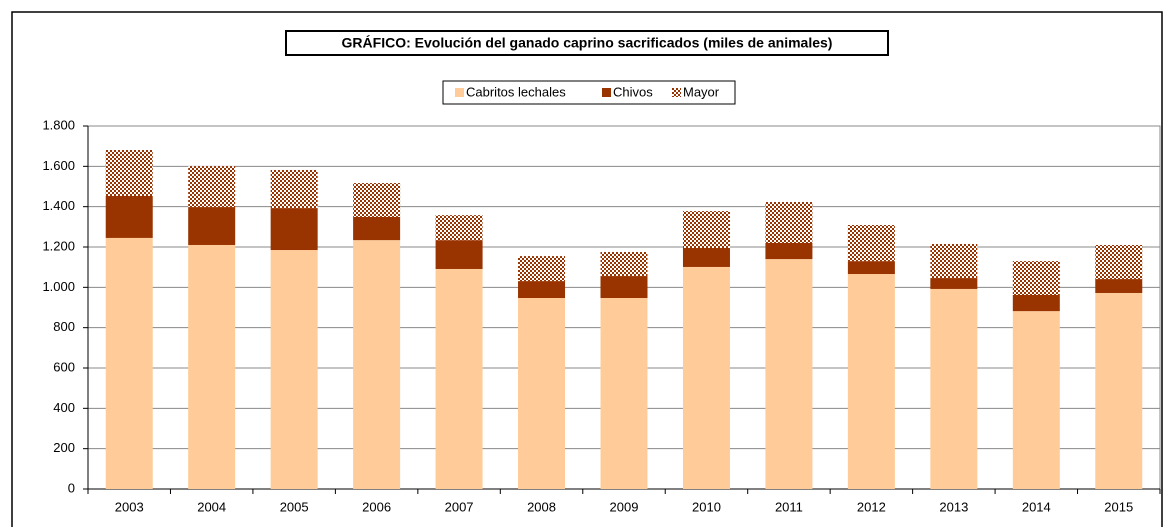 The height and width of the screenshot is (527, 1173). What do you see at coordinates (64, 366) in the screenshot?
I see `y-tick-label: 600` at bounding box center [64, 366].